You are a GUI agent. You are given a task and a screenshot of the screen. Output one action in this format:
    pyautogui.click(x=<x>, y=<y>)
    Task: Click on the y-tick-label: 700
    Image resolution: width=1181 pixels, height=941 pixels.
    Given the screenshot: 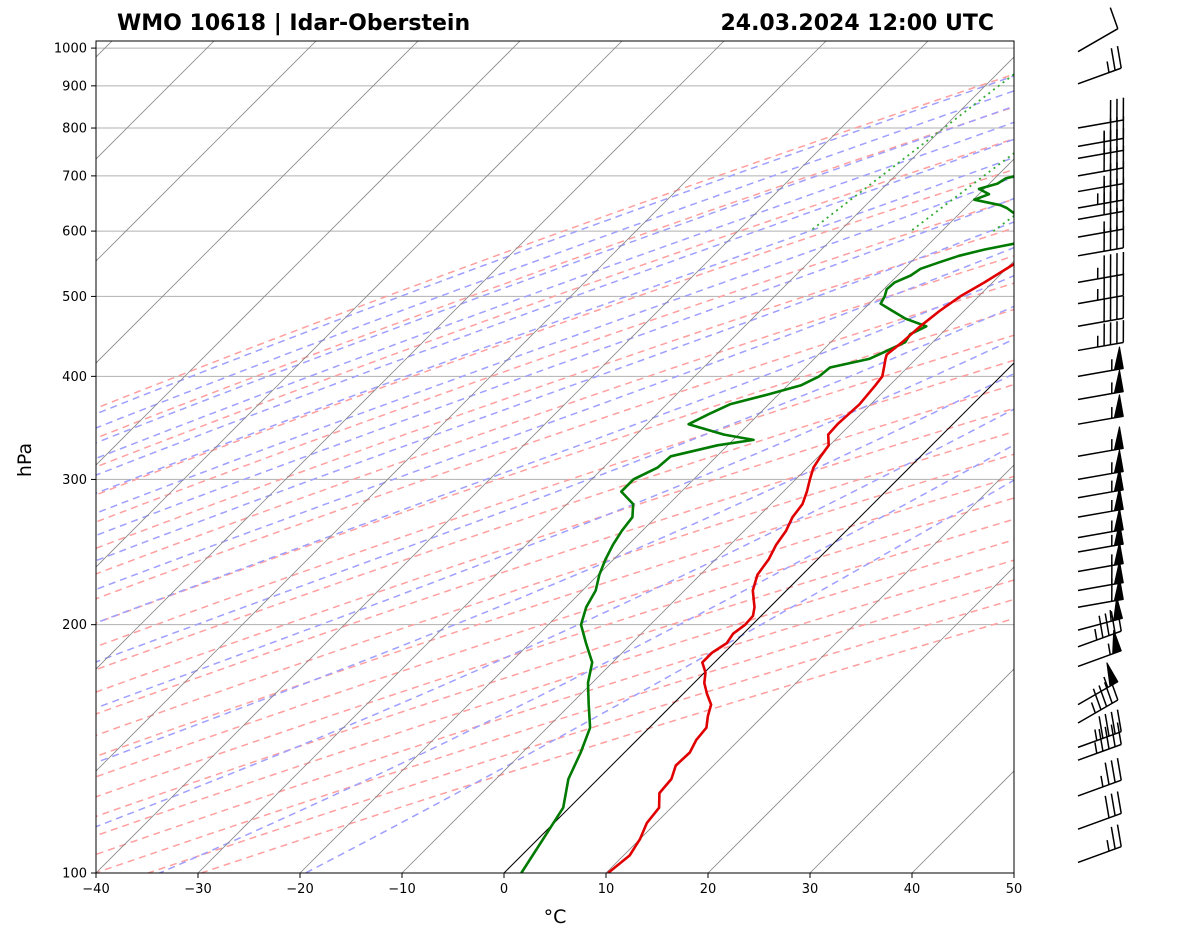 What is the action you would take?
    pyautogui.click(x=74, y=176)
    